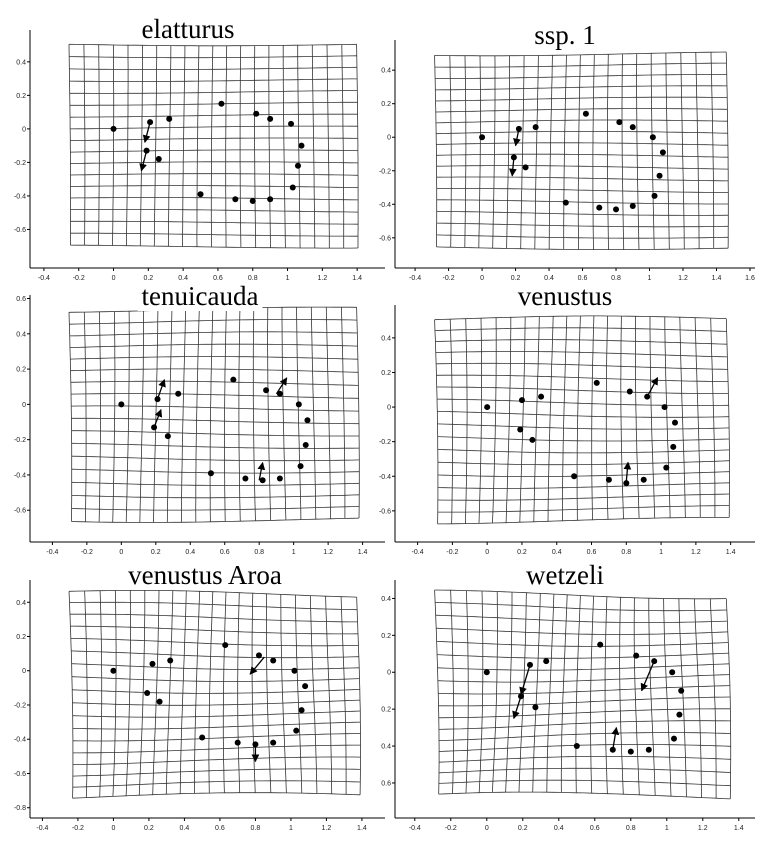 Image resolution: width=762 pixels, height=863 pixels. What do you see at coordinates (281, 386) in the screenshot?
I see `displacement-arrow` at bounding box center [281, 386].